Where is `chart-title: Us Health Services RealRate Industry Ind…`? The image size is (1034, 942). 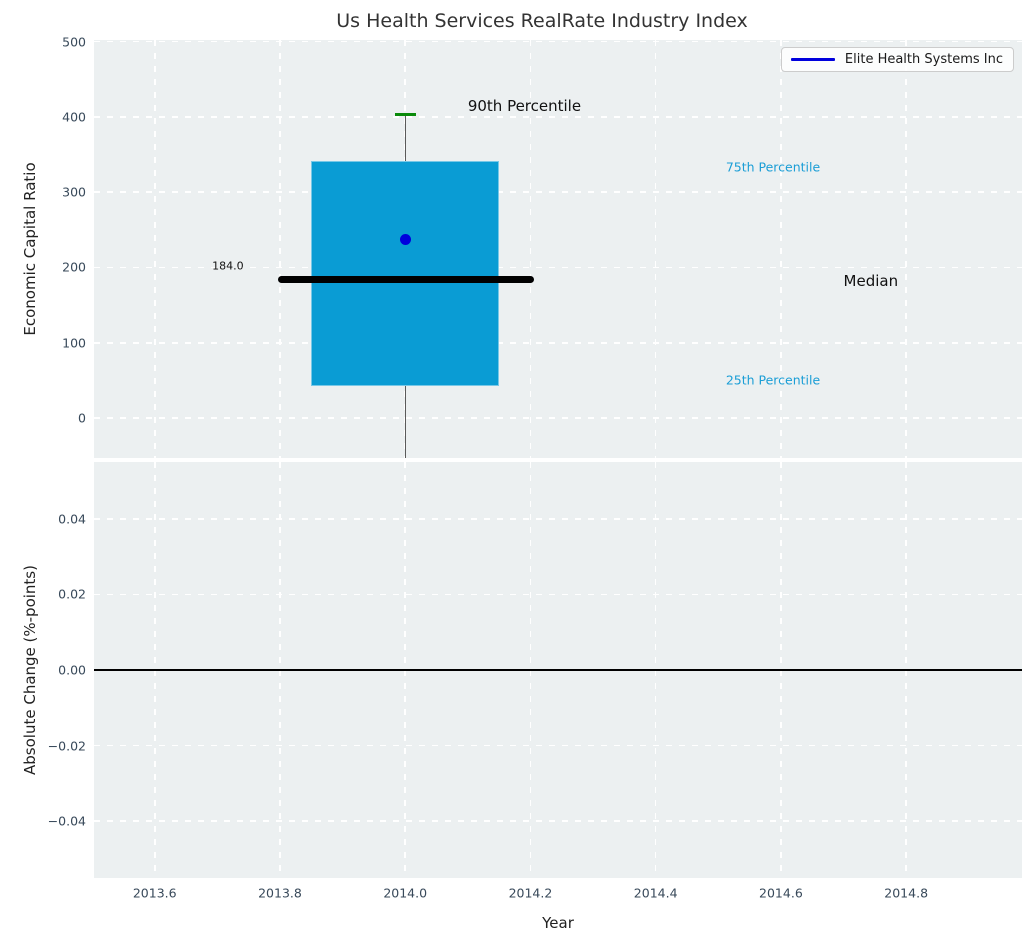 chart-title: Us Health Services RealRate Industry Ind… is located at coordinates (542, 21).